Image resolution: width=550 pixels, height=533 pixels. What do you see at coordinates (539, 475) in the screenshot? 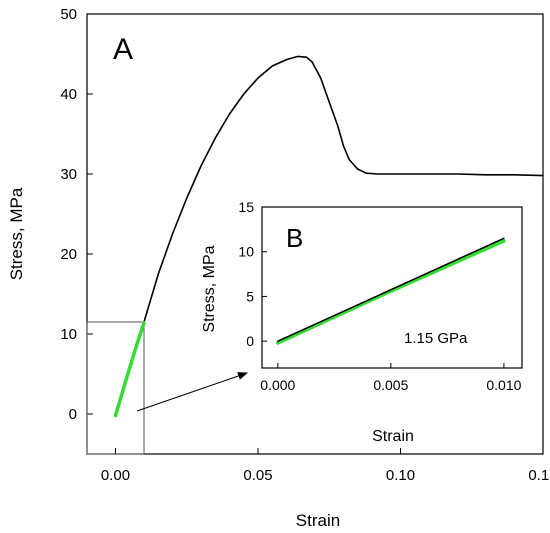
I see `x-tick-label: 0.15` at bounding box center [539, 475].